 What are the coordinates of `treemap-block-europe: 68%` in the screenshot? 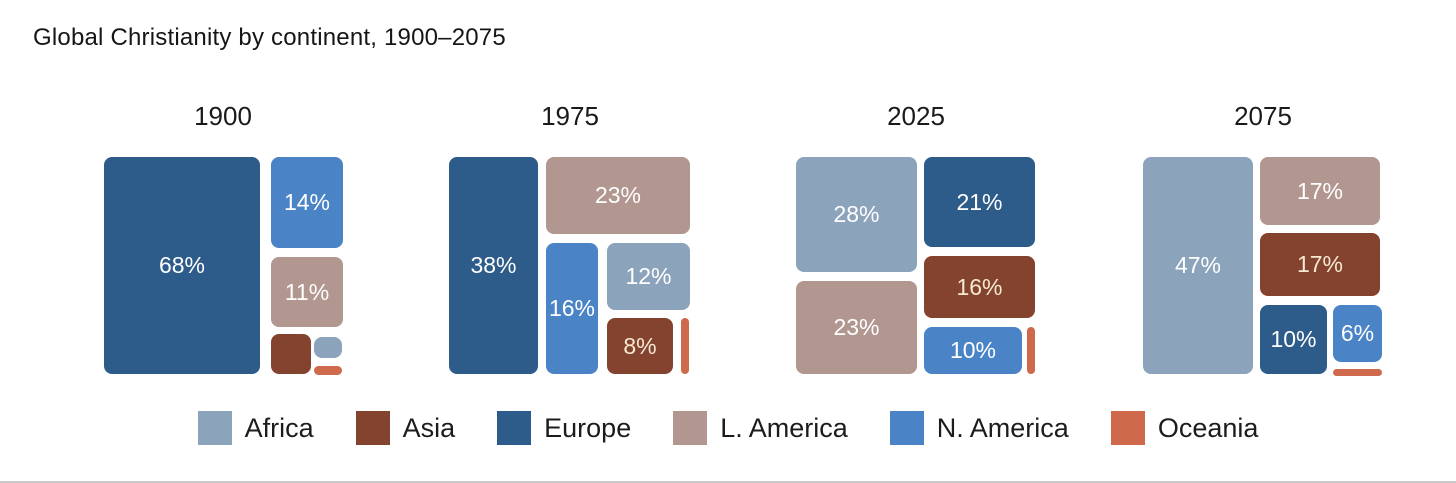 It's located at (182, 265).